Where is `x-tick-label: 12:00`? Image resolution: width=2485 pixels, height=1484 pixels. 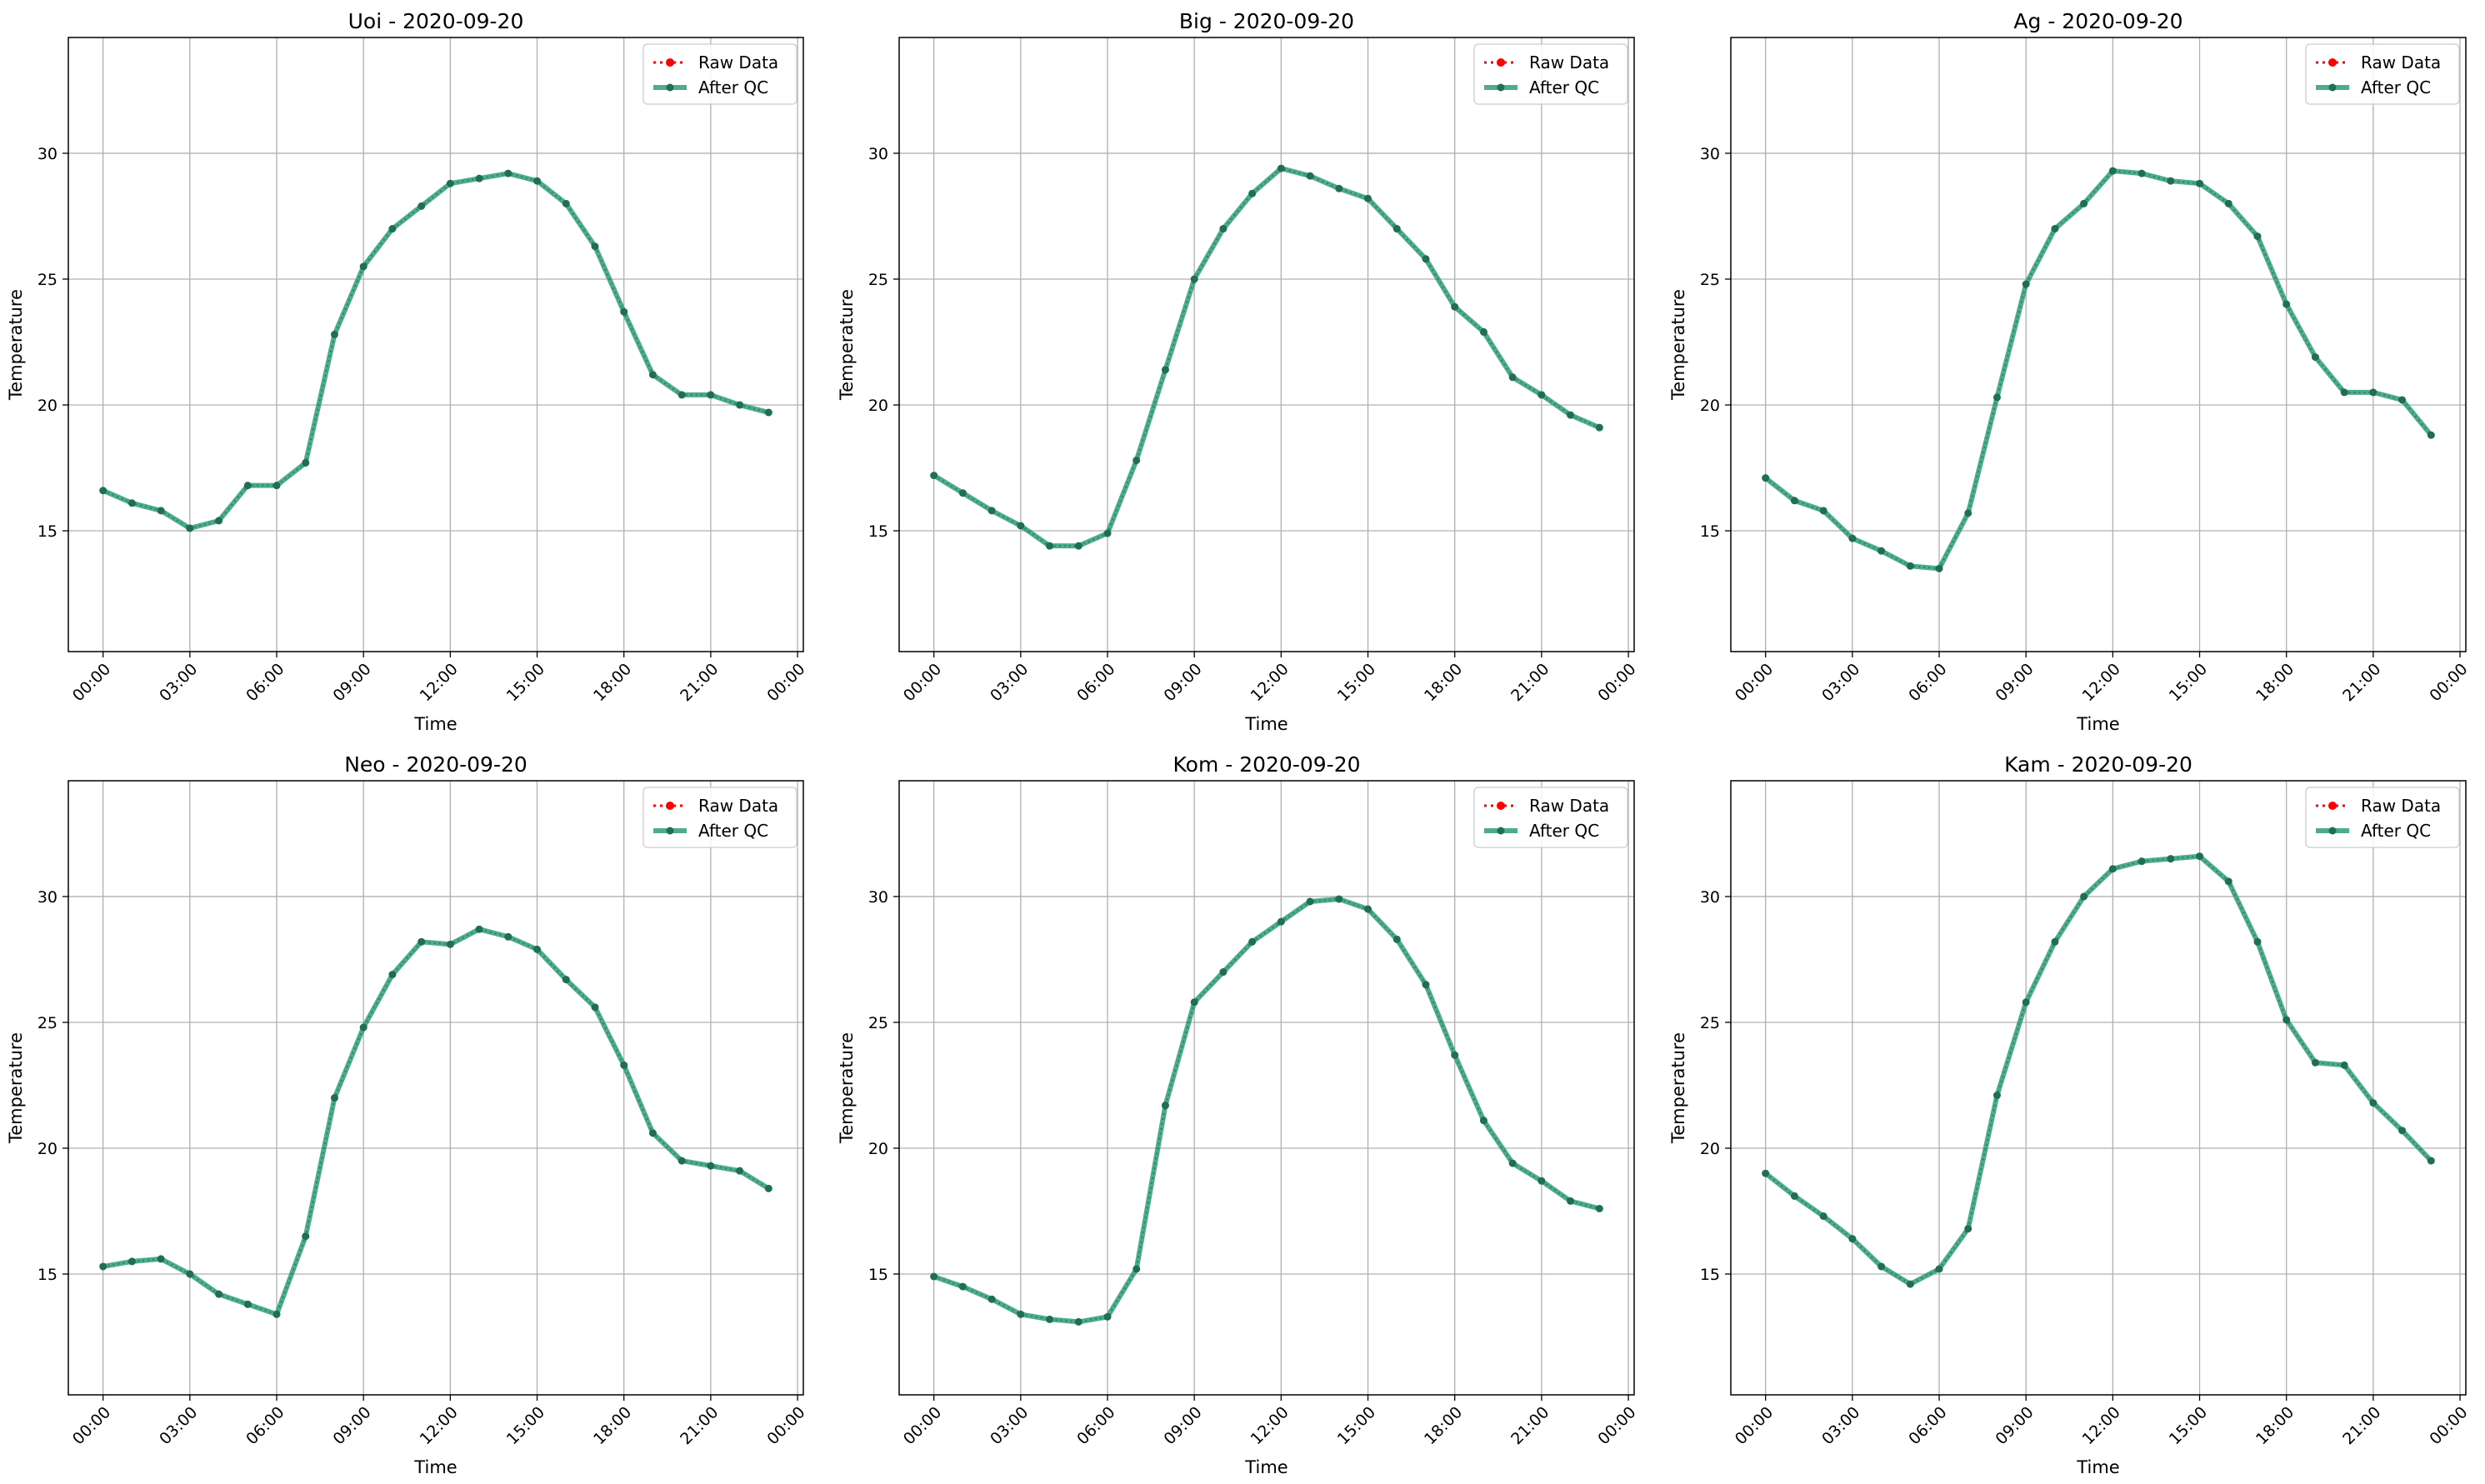
x-tick-label: 12:00 is located at coordinates (1270, 1425).